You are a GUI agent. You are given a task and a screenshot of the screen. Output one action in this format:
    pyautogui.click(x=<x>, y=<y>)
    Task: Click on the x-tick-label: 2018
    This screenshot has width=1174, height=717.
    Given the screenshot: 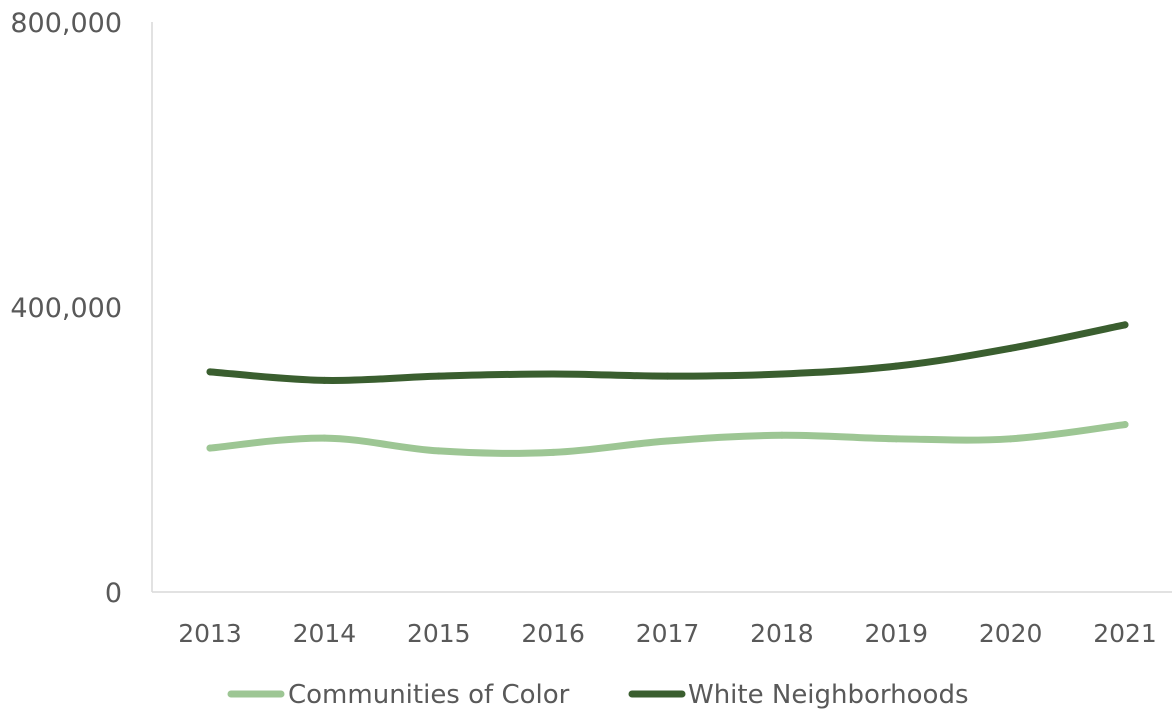 What is the action you would take?
    pyautogui.click(x=782, y=633)
    